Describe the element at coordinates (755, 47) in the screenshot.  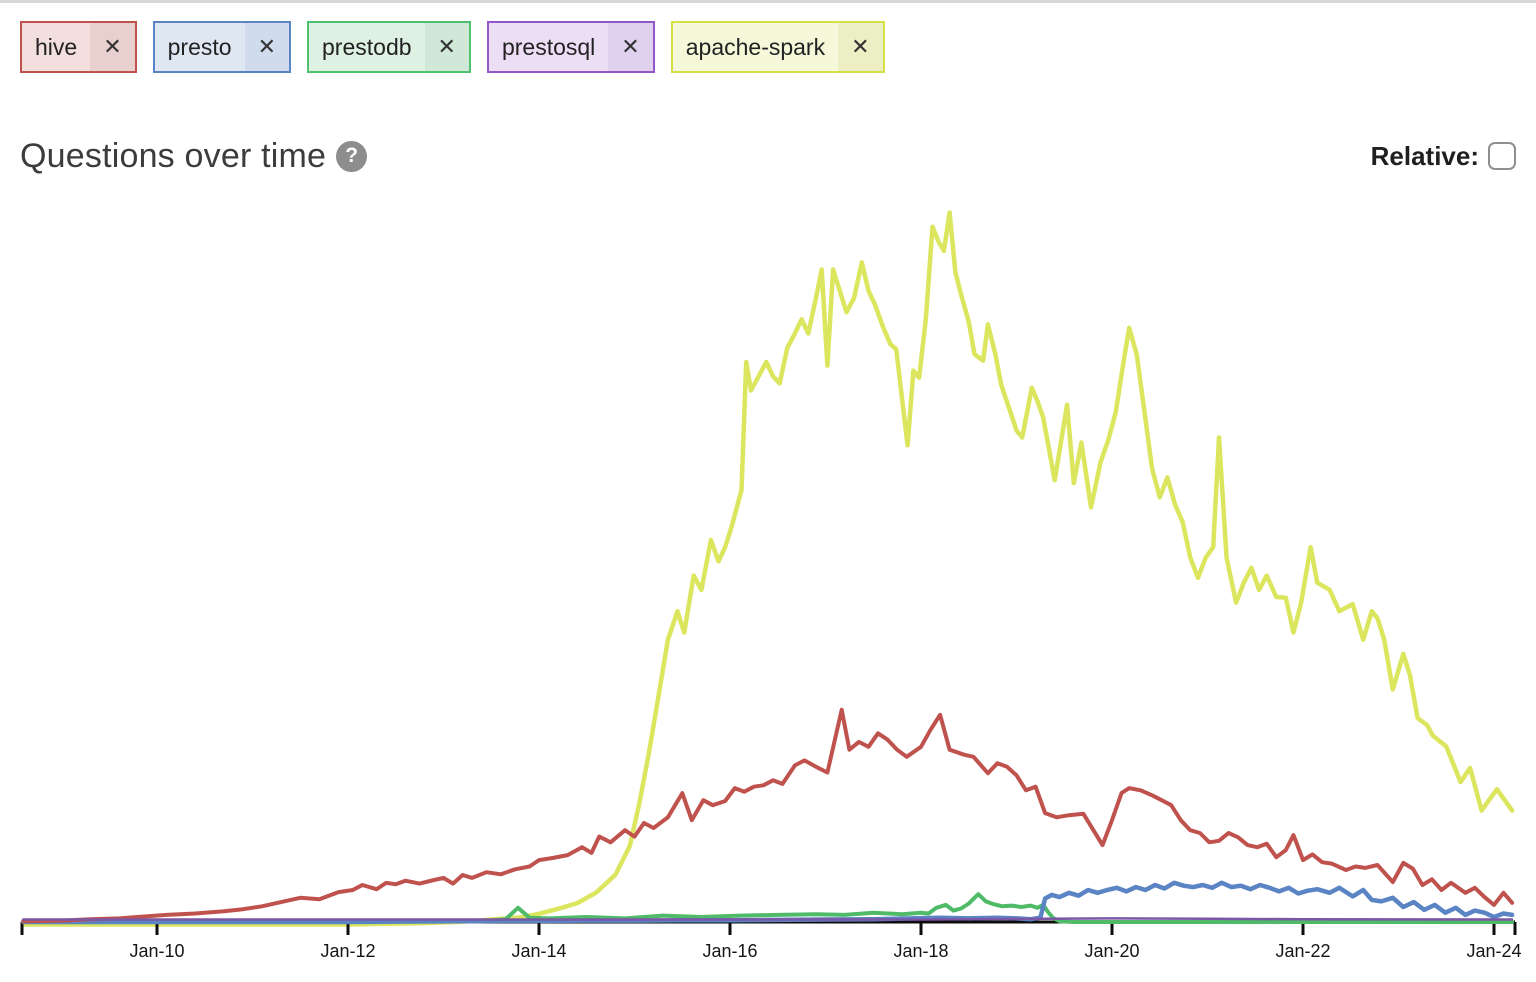
I see `tag-label: apache-spark` at that location.